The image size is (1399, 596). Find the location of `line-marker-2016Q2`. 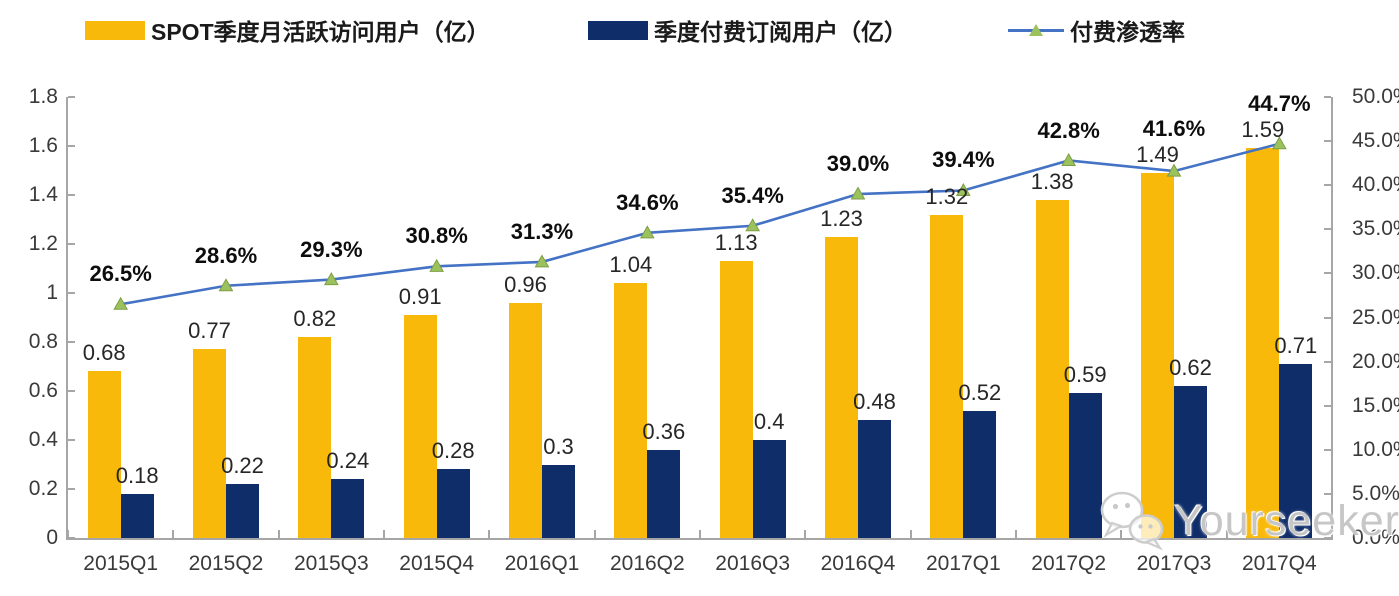

line-marker-2016Q2 is located at coordinates (647, 232).